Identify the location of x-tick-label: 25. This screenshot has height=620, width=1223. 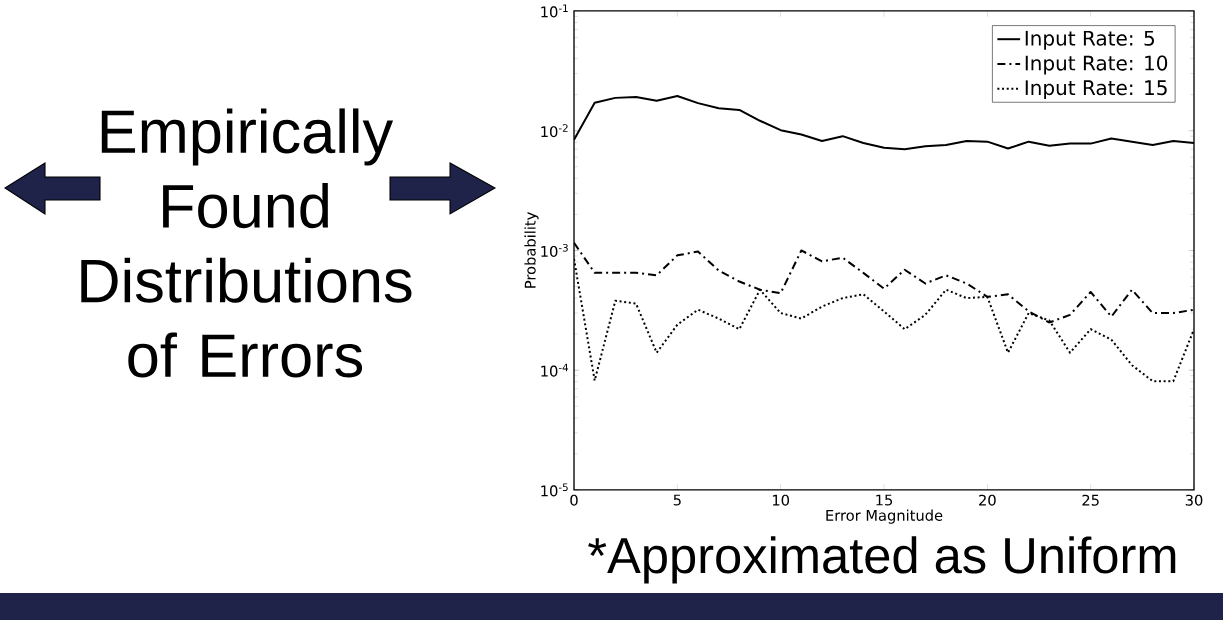
(1090, 500).